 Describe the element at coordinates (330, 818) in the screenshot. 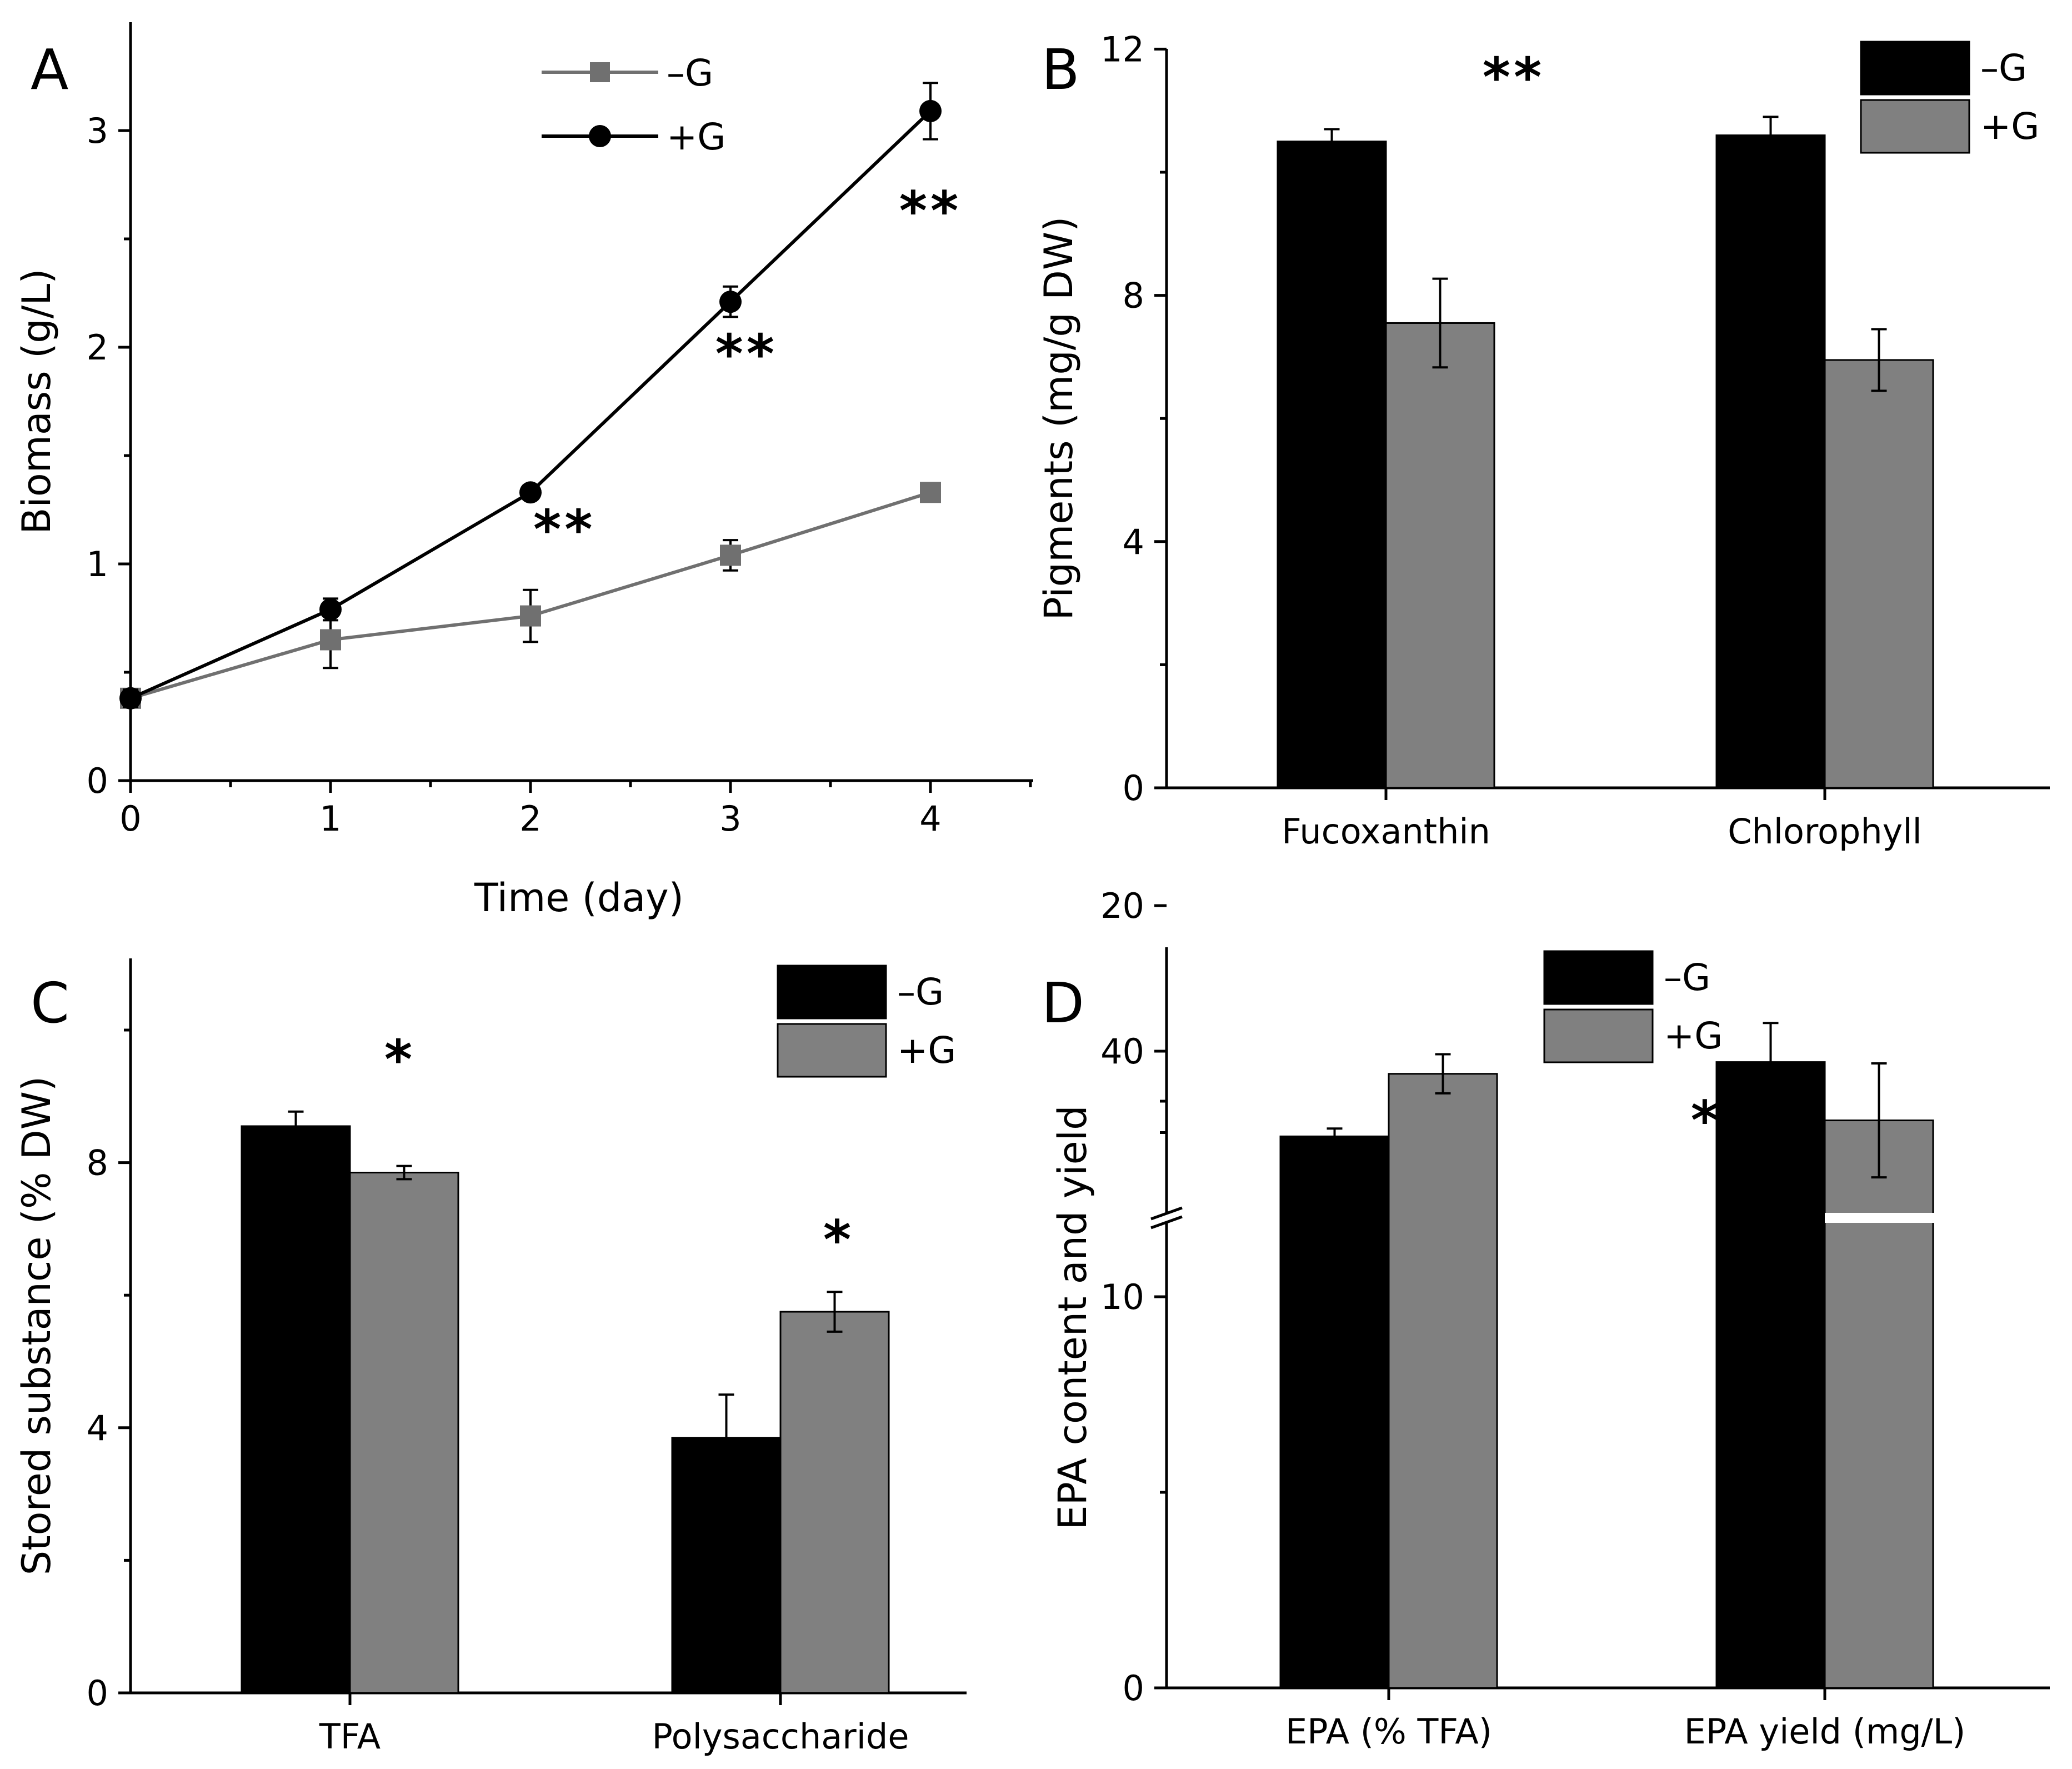

I see `x-tick-label: 1` at that location.